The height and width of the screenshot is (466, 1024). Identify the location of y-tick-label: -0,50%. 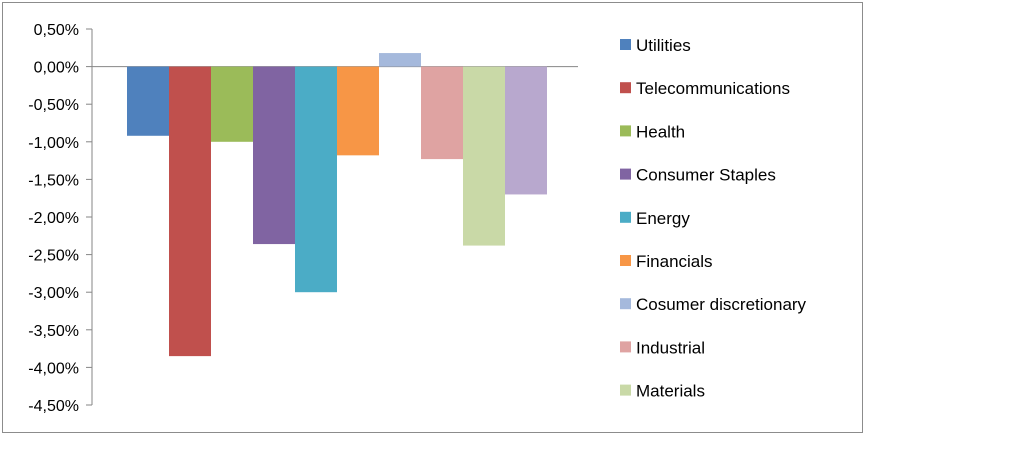
(53, 105).